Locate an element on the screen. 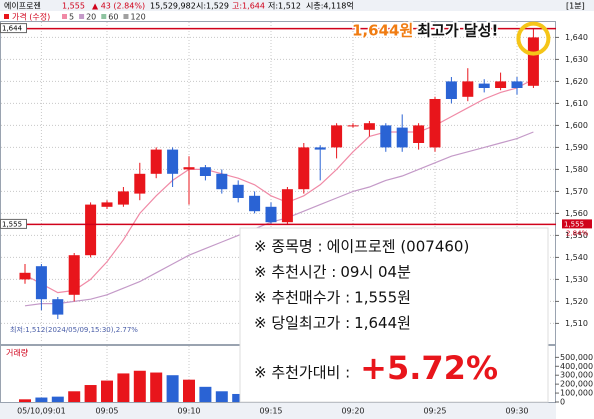 The width and height of the screenshot is (594, 419). y-tick-label: 1,560 is located at coordinates (576, 213).